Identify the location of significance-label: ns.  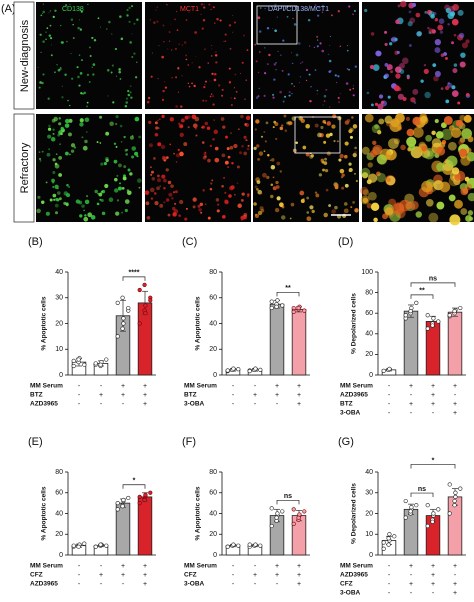
(433, 279).